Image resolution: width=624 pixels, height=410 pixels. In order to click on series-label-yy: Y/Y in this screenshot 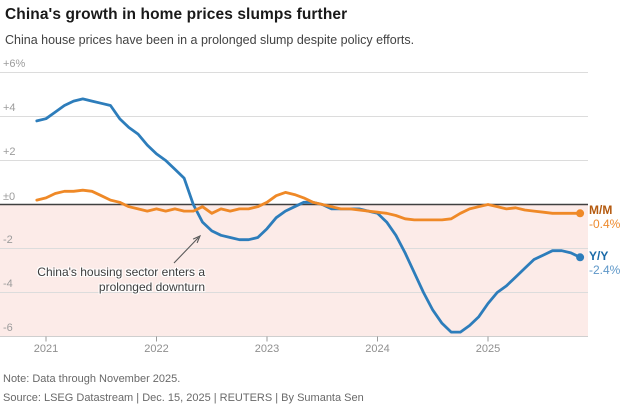, I will do `click(599, 256)`.